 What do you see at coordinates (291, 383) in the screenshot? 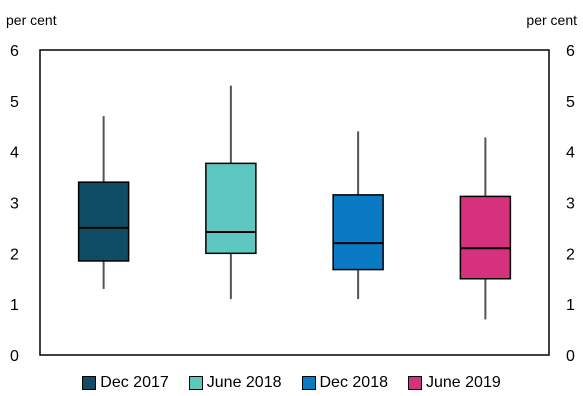
I see `chart-legend: Dec 2017 June 2018 Dec 2018 June 2019` at bounding box center [291, 383].